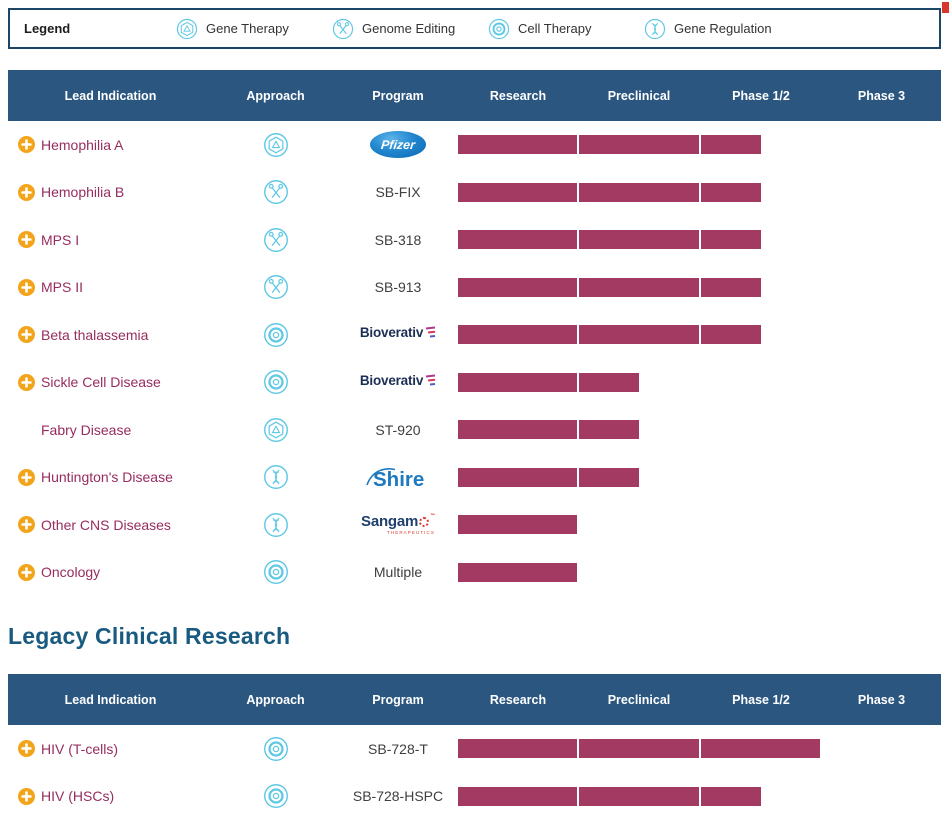  What do you see at coordinates (101, 382) in the screenshot?
I see `indication-label: Sickle Cell Disease` at bounding box center [101, 382].